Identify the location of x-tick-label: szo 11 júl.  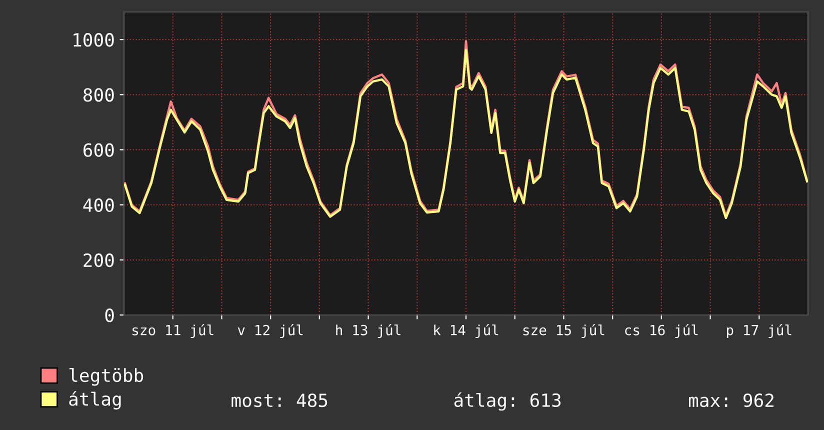
(173, 331).